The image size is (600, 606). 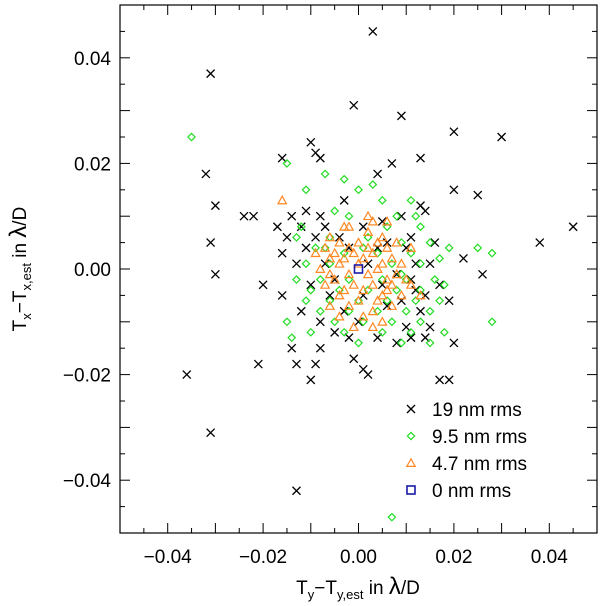 I want to click on series-square, so click(x=358, y=269).